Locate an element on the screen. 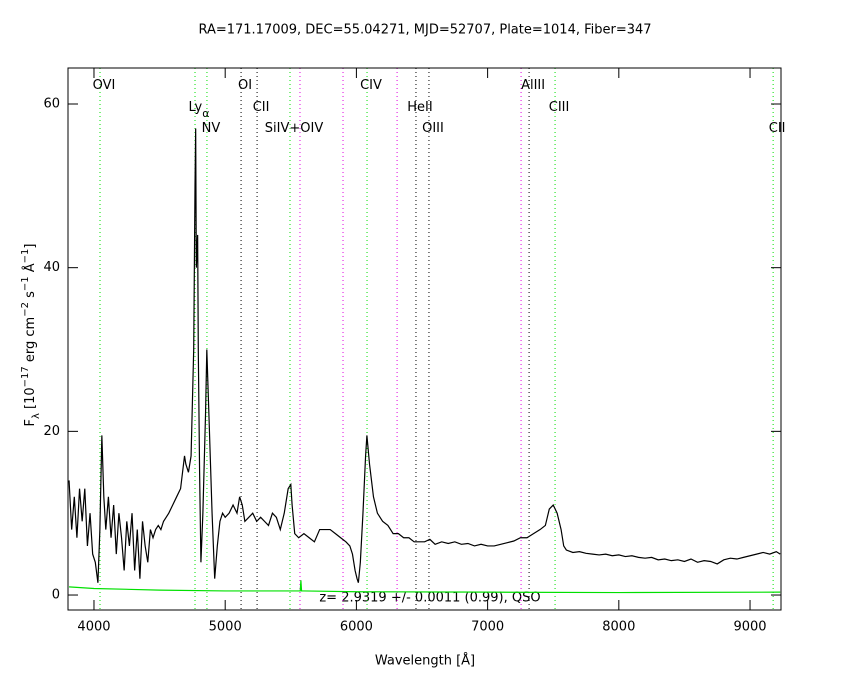 This screenshot has width=850, height=680. series-line is located at coordinates (425, 587).